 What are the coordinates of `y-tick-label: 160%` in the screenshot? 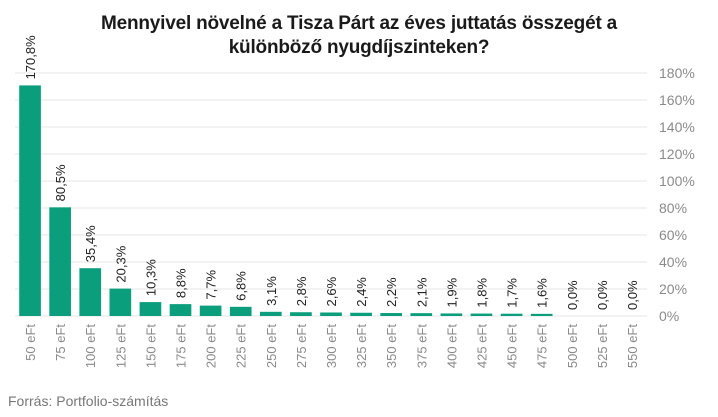 It's located at (677, 100).